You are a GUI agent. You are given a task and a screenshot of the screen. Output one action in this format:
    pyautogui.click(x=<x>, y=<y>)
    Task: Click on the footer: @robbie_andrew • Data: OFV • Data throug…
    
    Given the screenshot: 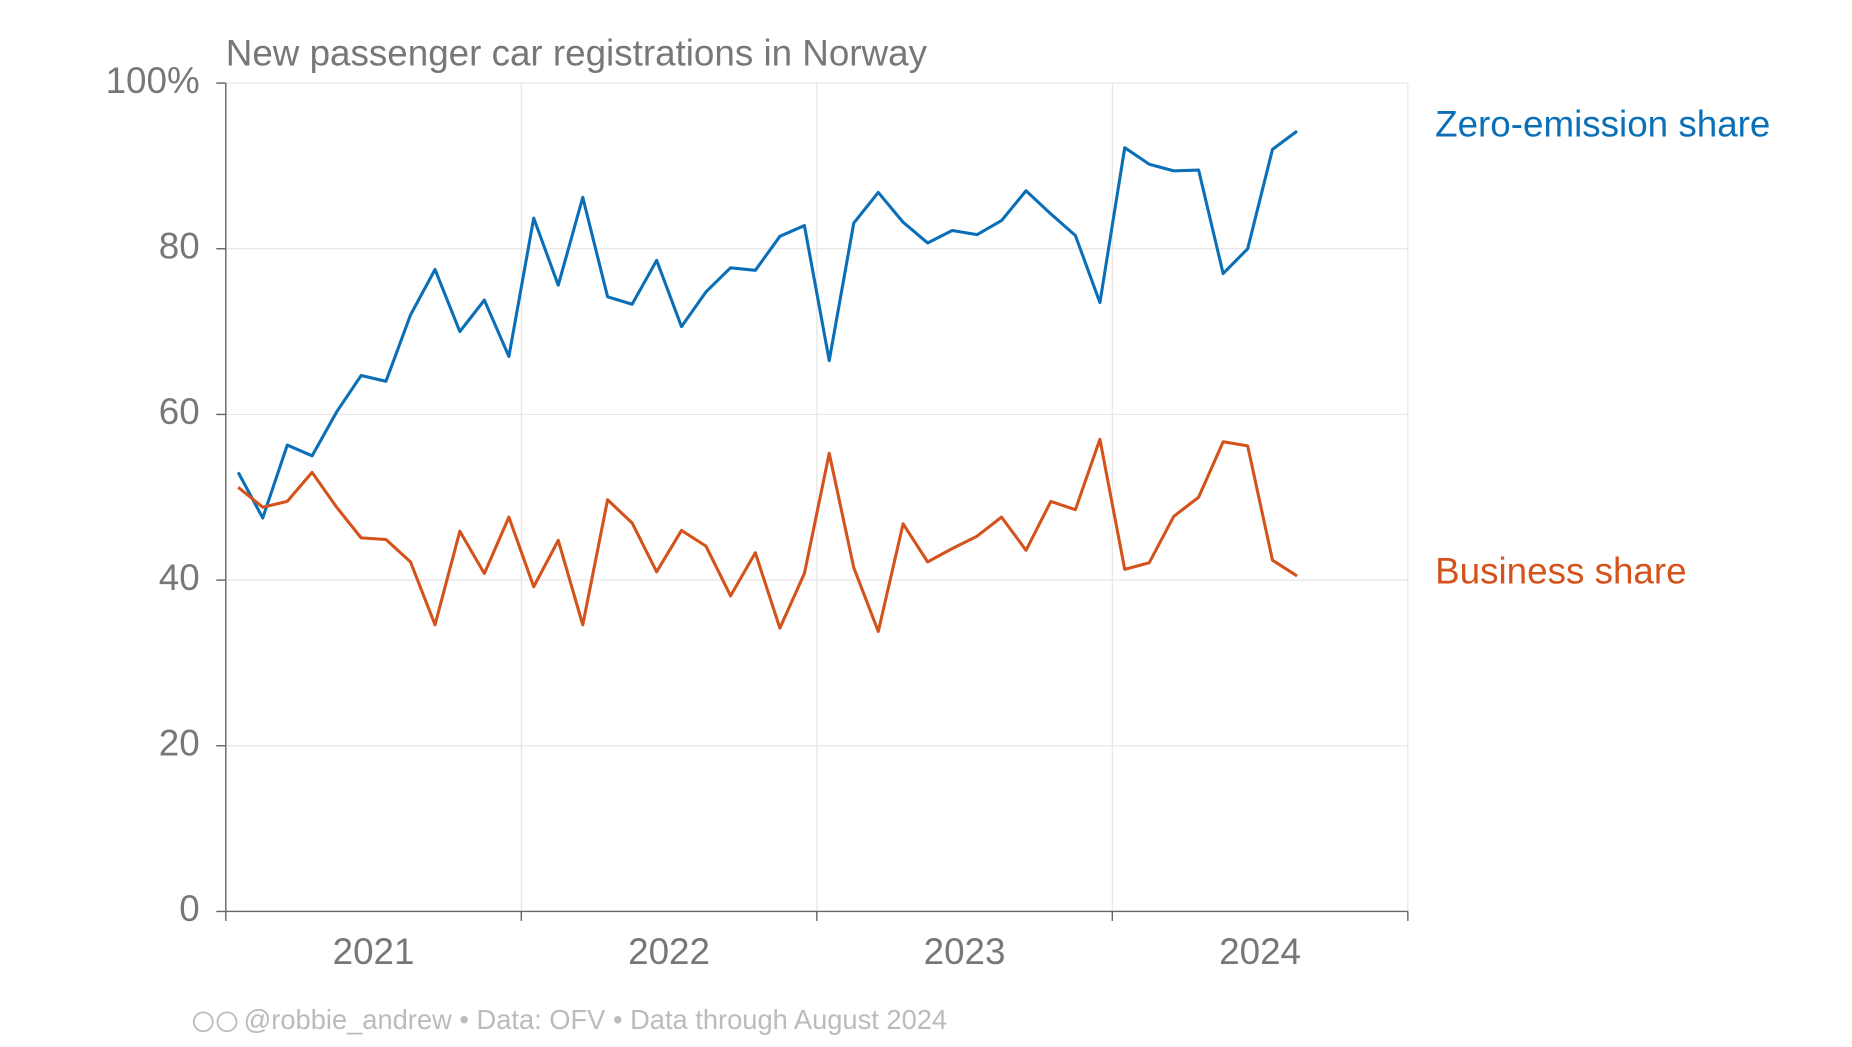 What is the action you would take?
    pyautogui.click(x=570, y=1019)
    